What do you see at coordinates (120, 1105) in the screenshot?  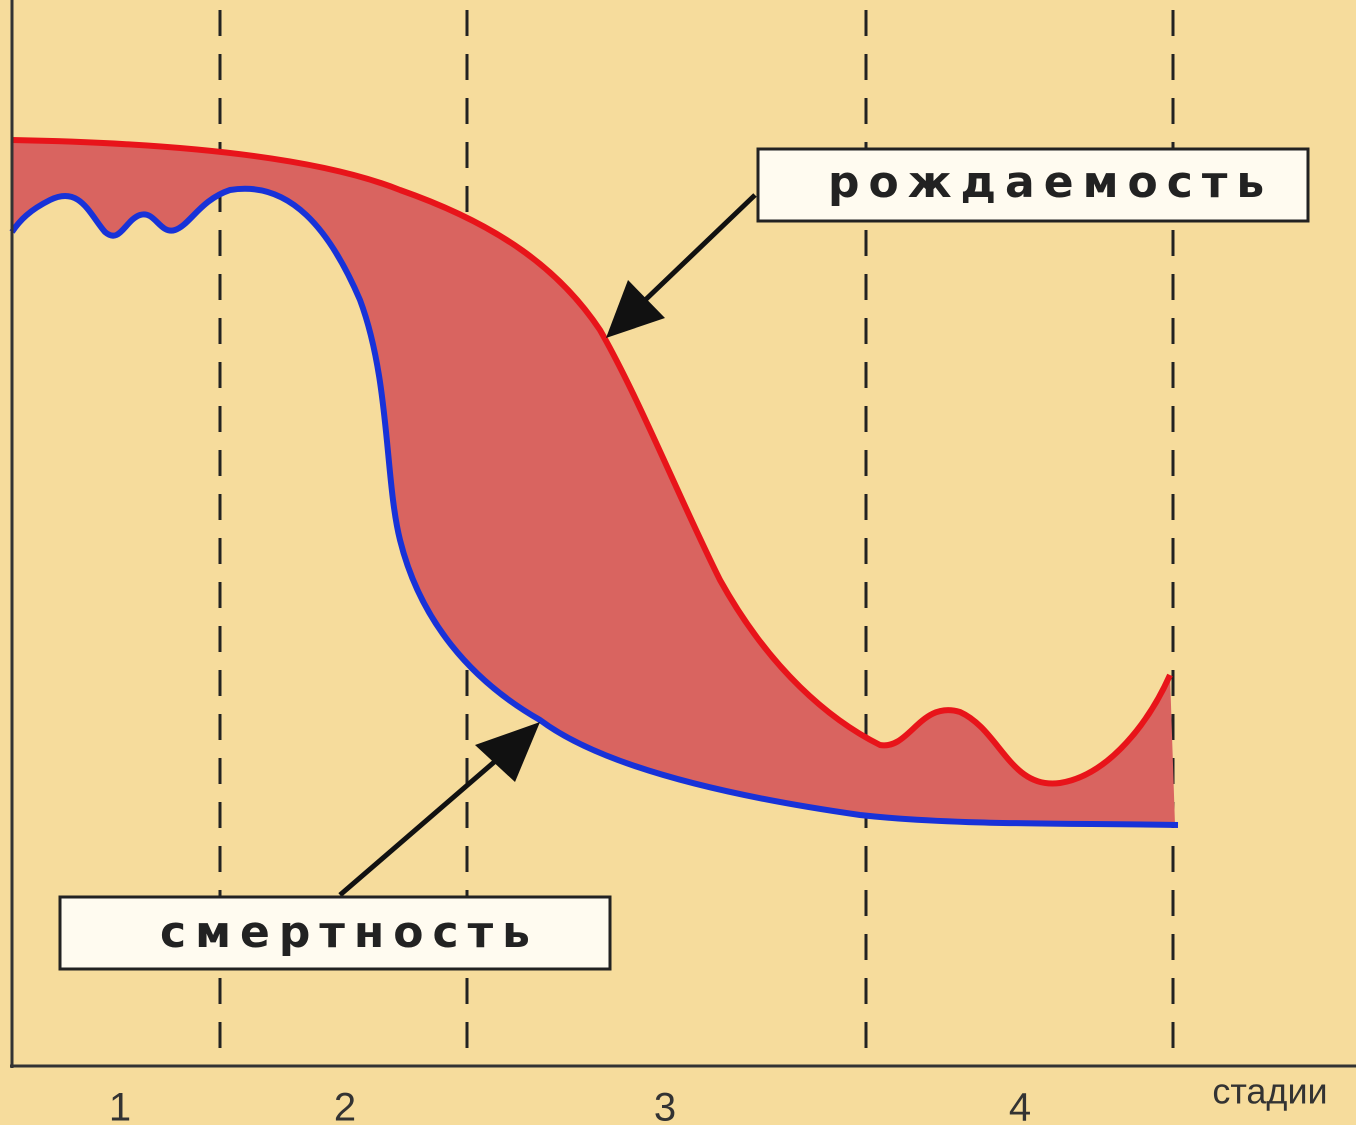 I see `stage-label: 1` at bounding box center [120, 1105].